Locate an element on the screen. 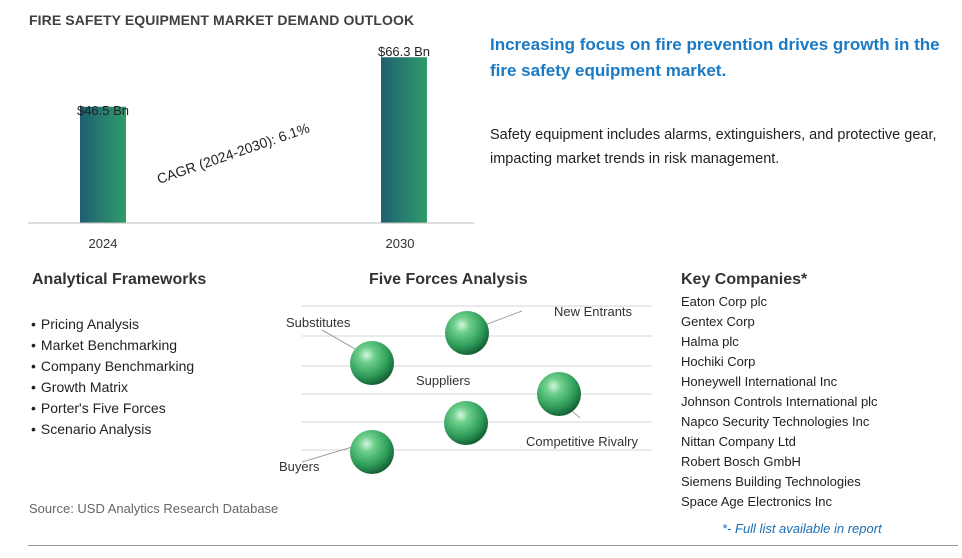  bar-value-label-2024: $46.5 Bn is located at coordinates (103, 110).